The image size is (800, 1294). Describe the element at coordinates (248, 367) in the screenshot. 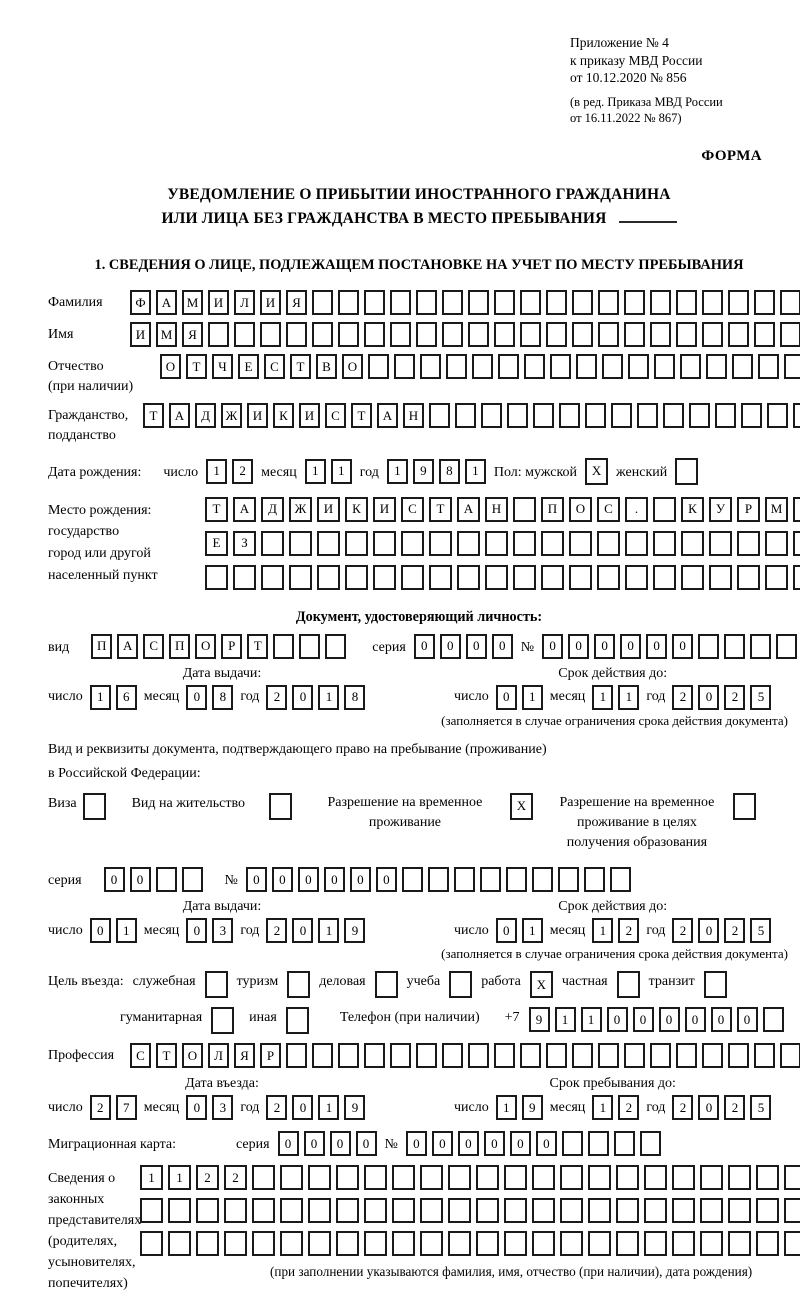

I see `char-cell: Е` at that location.